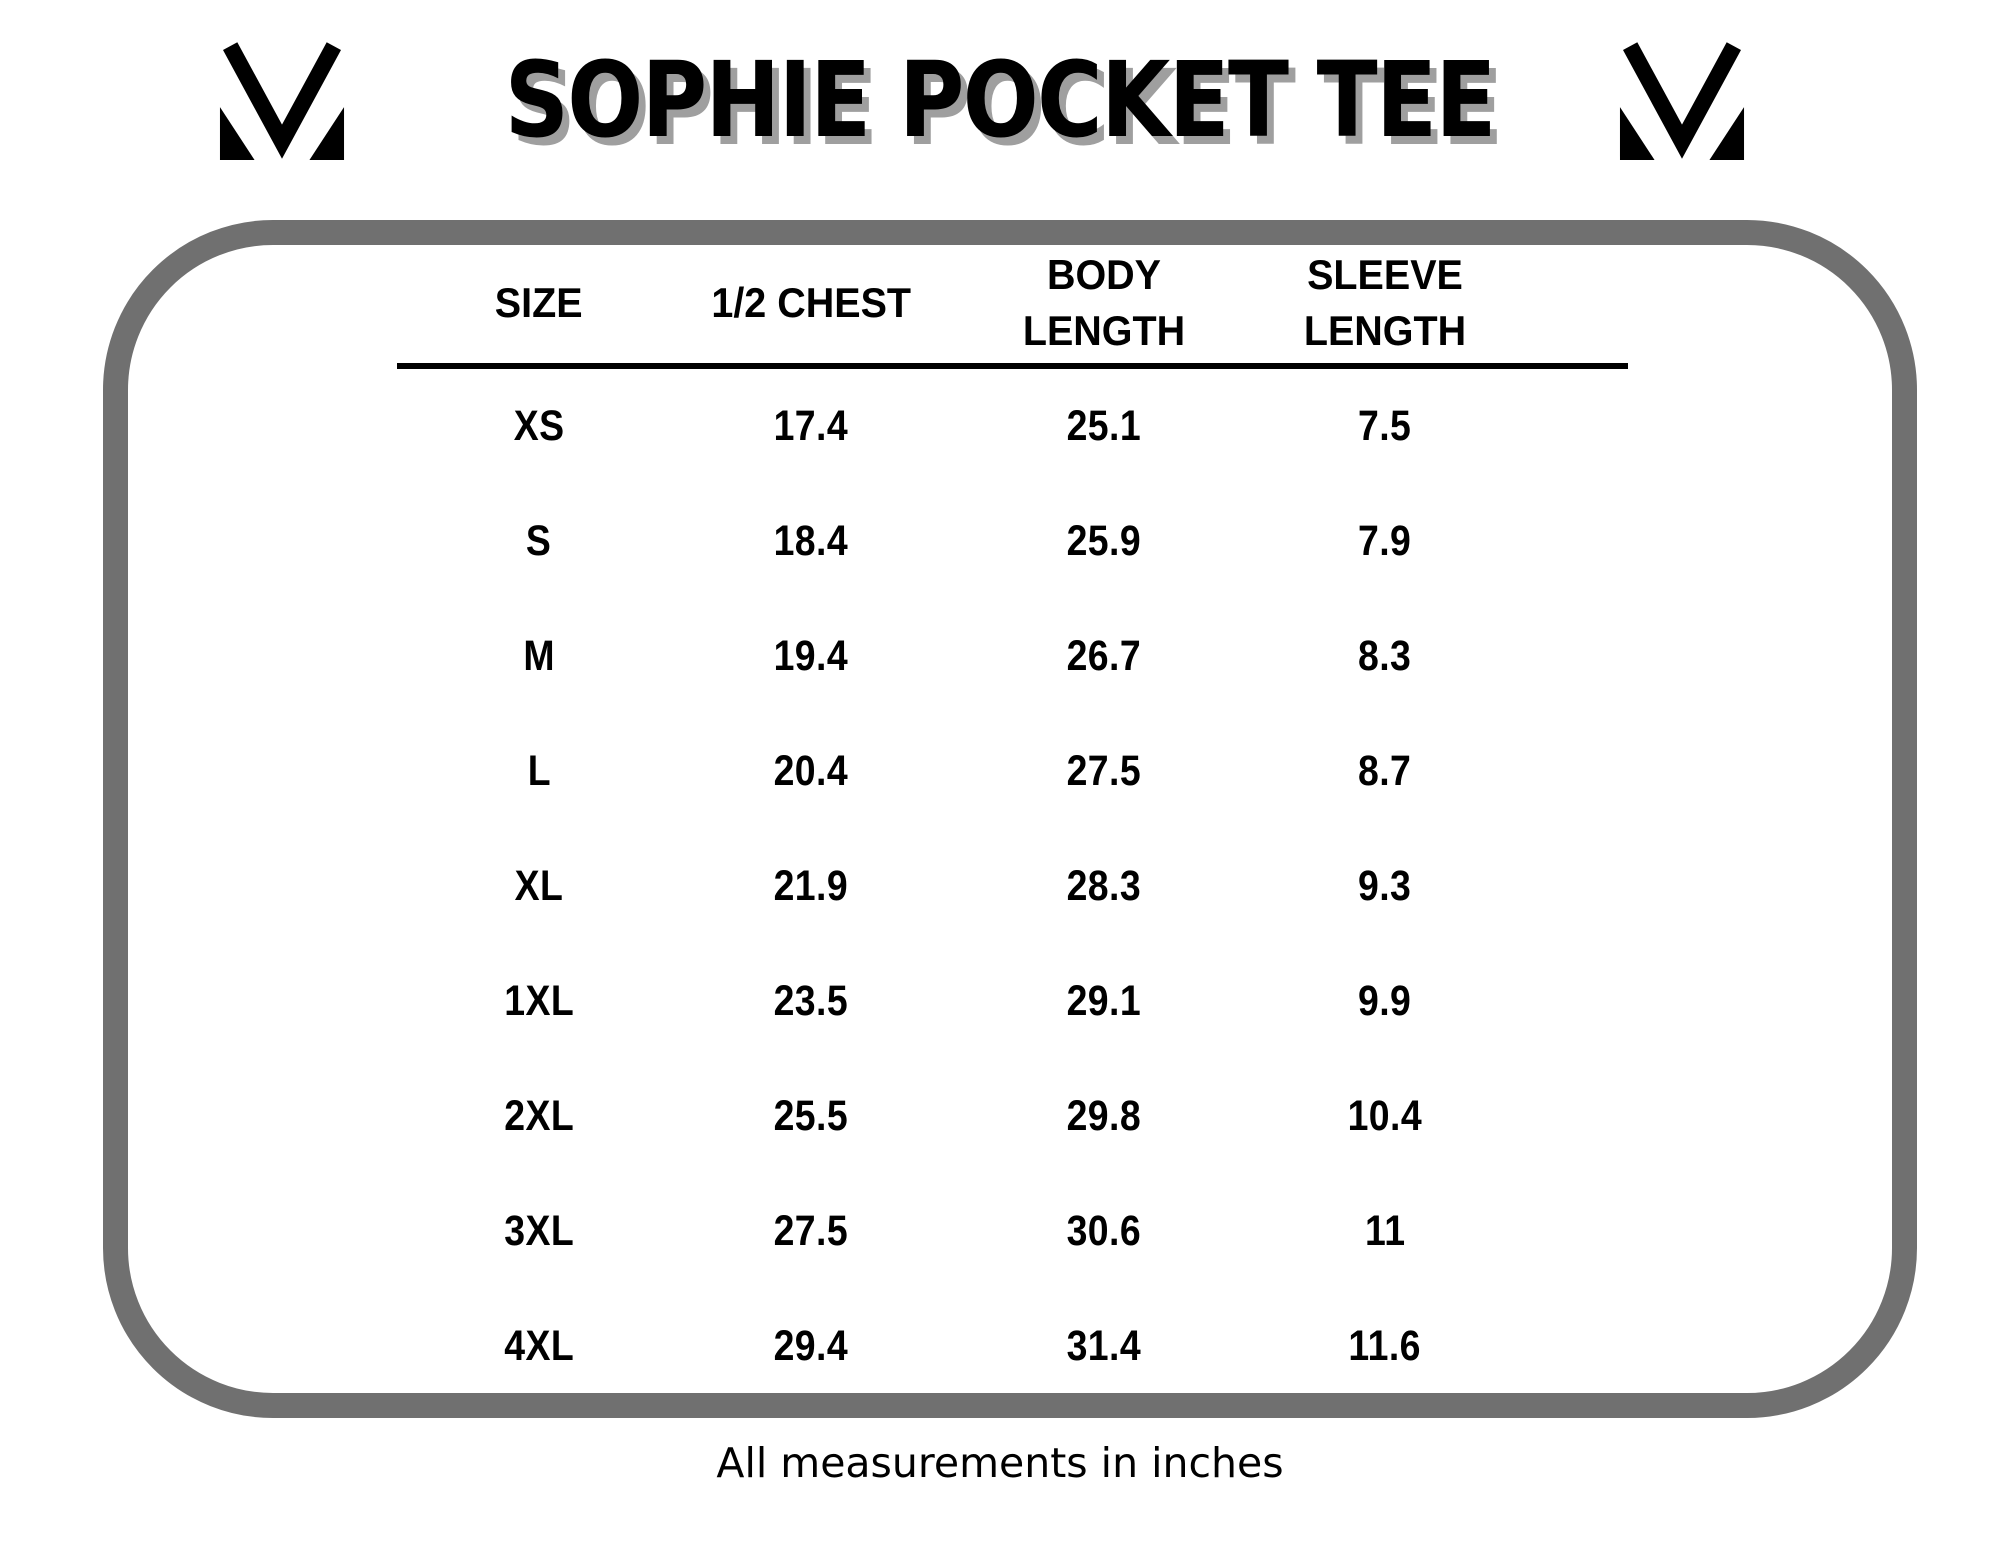 Image resolution: width=2000 pixels, height=1545 pixels. I want to click on column-header-size-label: SIZE, so click(539, 302).